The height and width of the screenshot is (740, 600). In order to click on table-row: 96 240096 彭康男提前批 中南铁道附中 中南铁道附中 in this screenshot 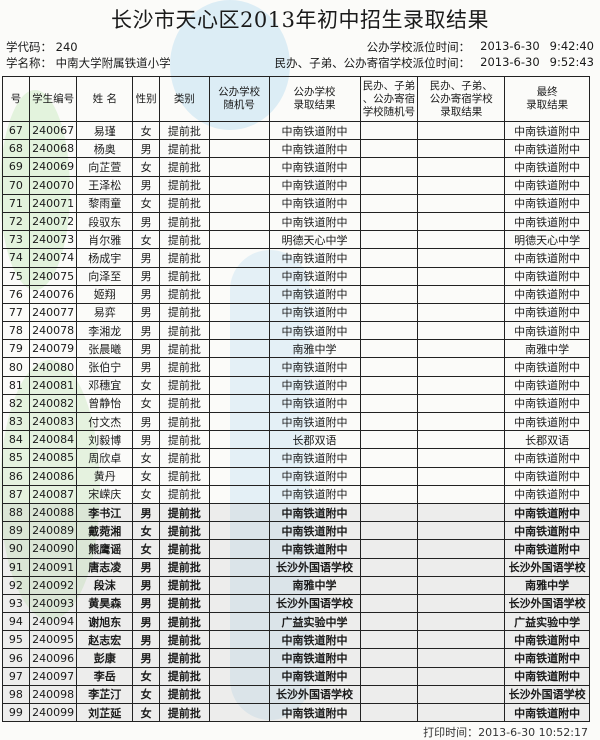, I will do `click(296, 658)`.